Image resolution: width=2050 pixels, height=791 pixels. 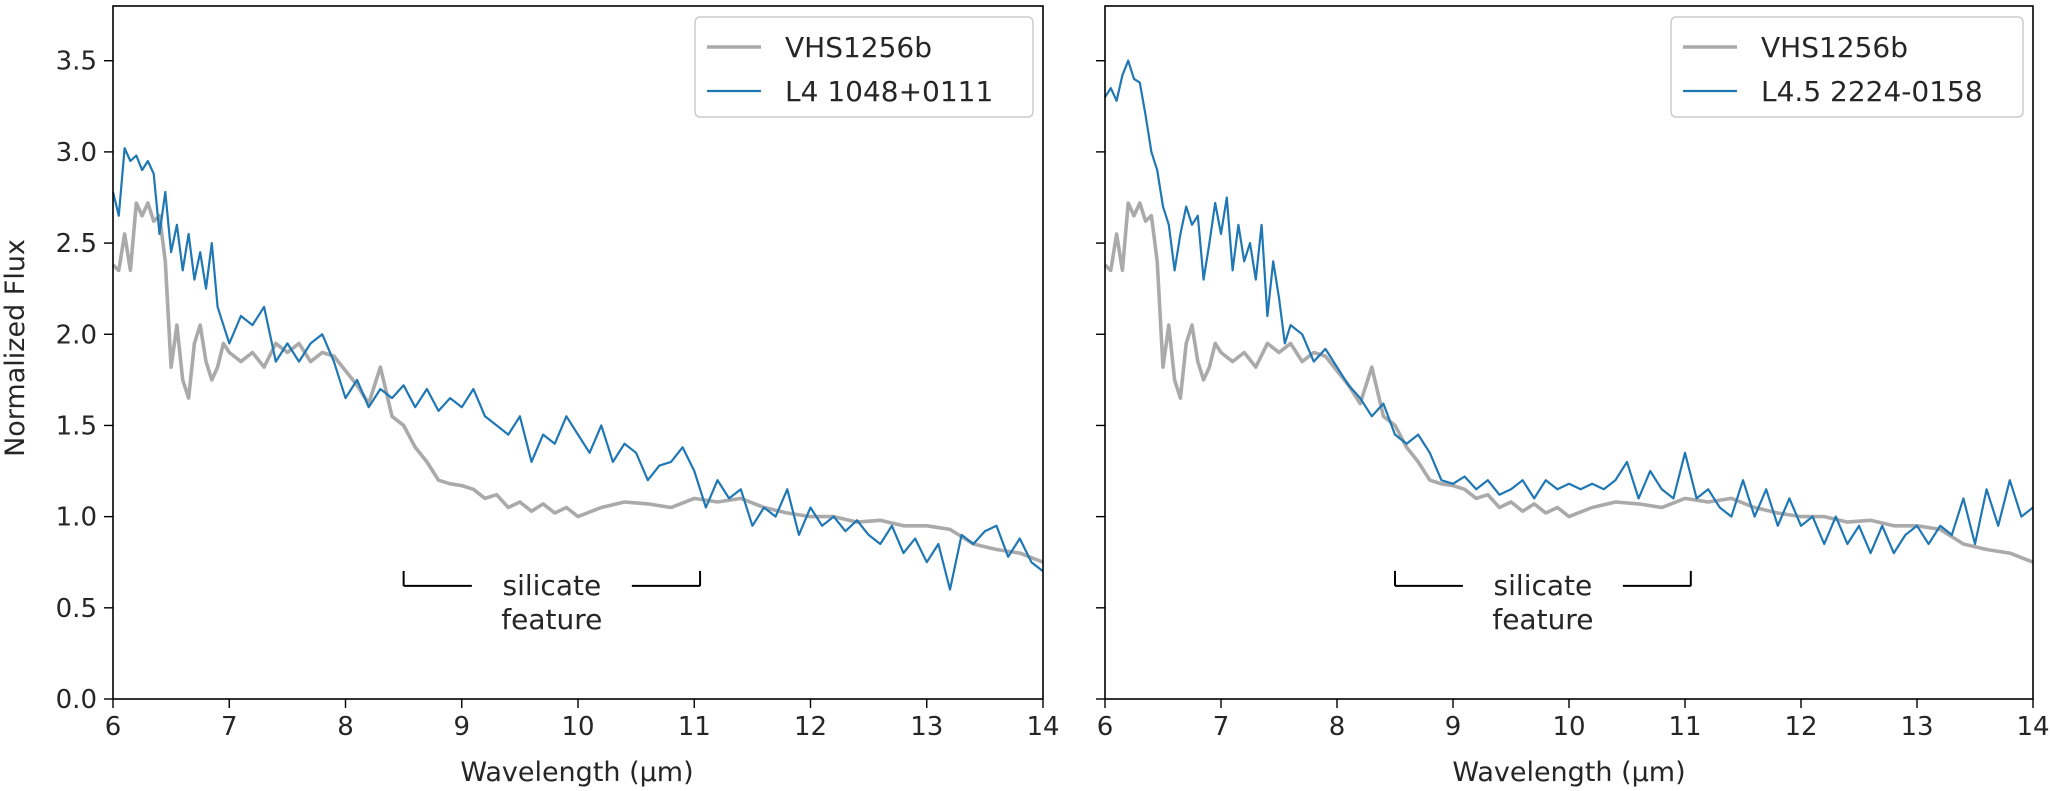 I want to click on legend: VHS1256b L4.5 2224-0158, so click(x=1847, y=67).